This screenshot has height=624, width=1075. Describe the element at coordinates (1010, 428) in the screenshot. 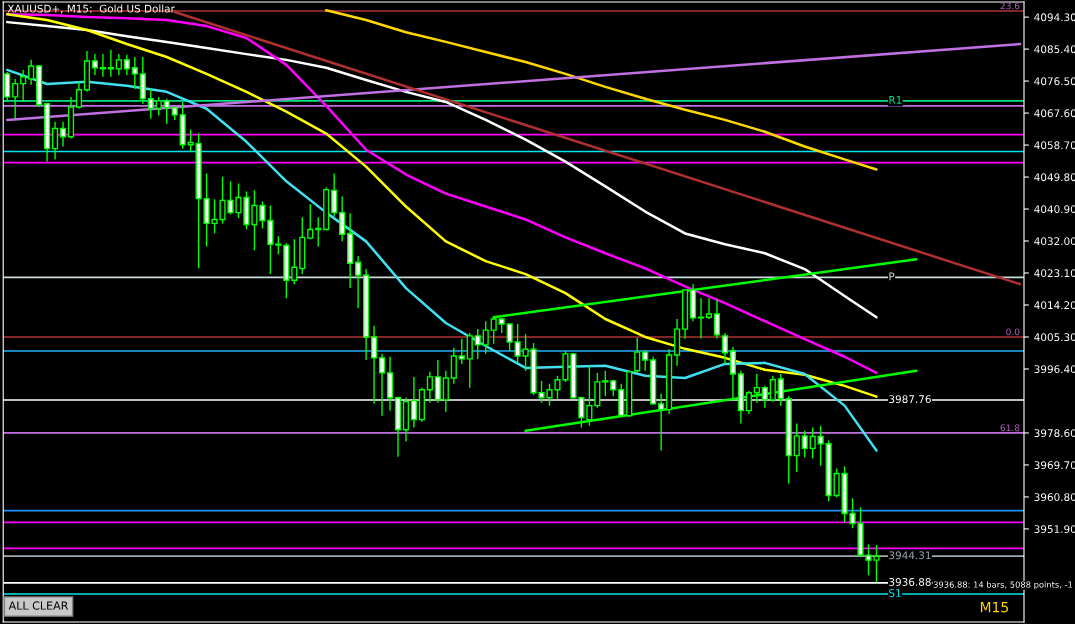

I see `annotation: 61.8` at that location.